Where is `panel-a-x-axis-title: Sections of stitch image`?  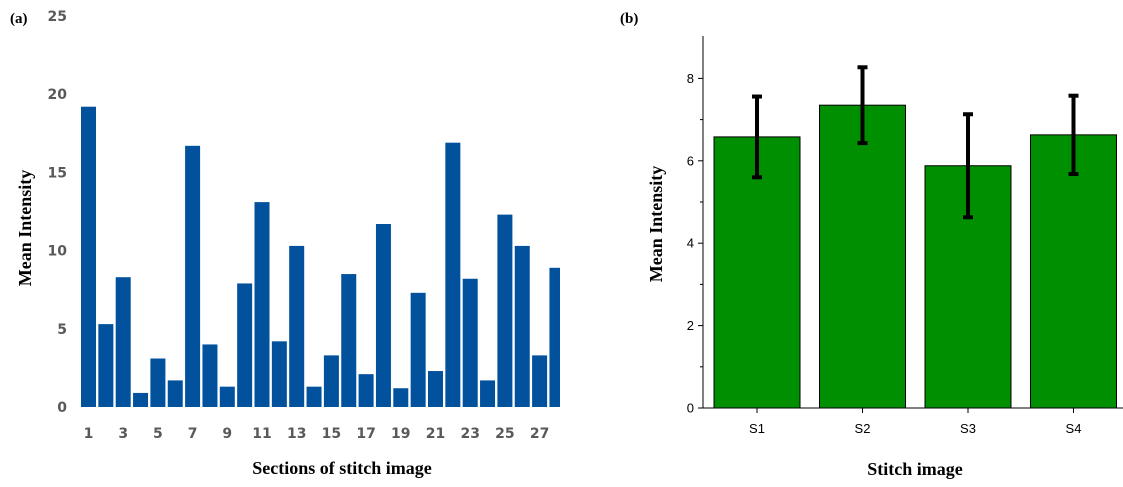
panel-a-x-axis-title: Sections of stitch image is located at coordinates (341, 468).